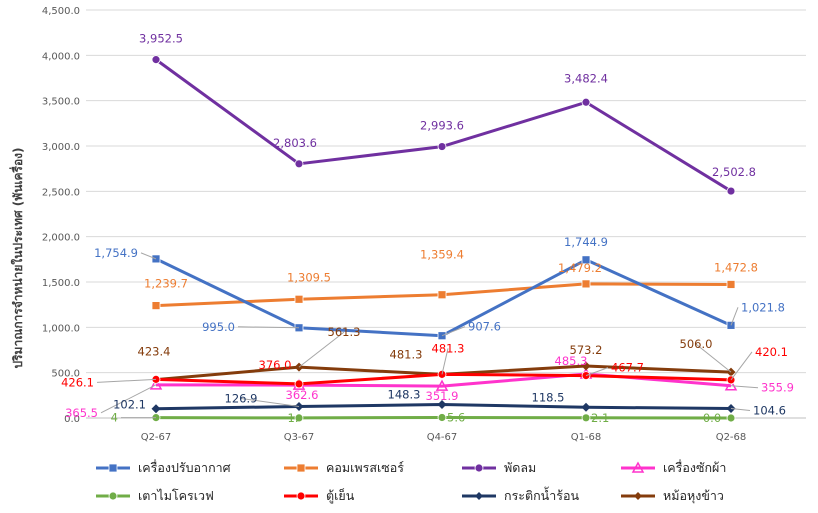 The height and width of the screenshot is (513, 818). What do you see at coordinates (156, 437) in the screenshot?
I see `x-tick-label: Q2-67` at bounding box center [156, 437].